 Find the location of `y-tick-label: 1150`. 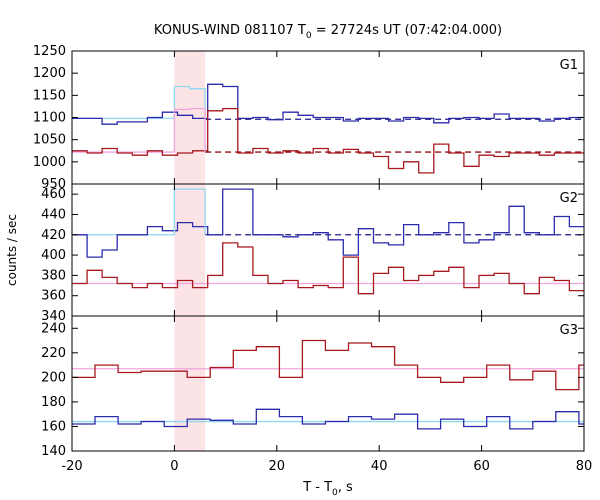

y-tick-label: 1150 is located at coordinates (49, 95).